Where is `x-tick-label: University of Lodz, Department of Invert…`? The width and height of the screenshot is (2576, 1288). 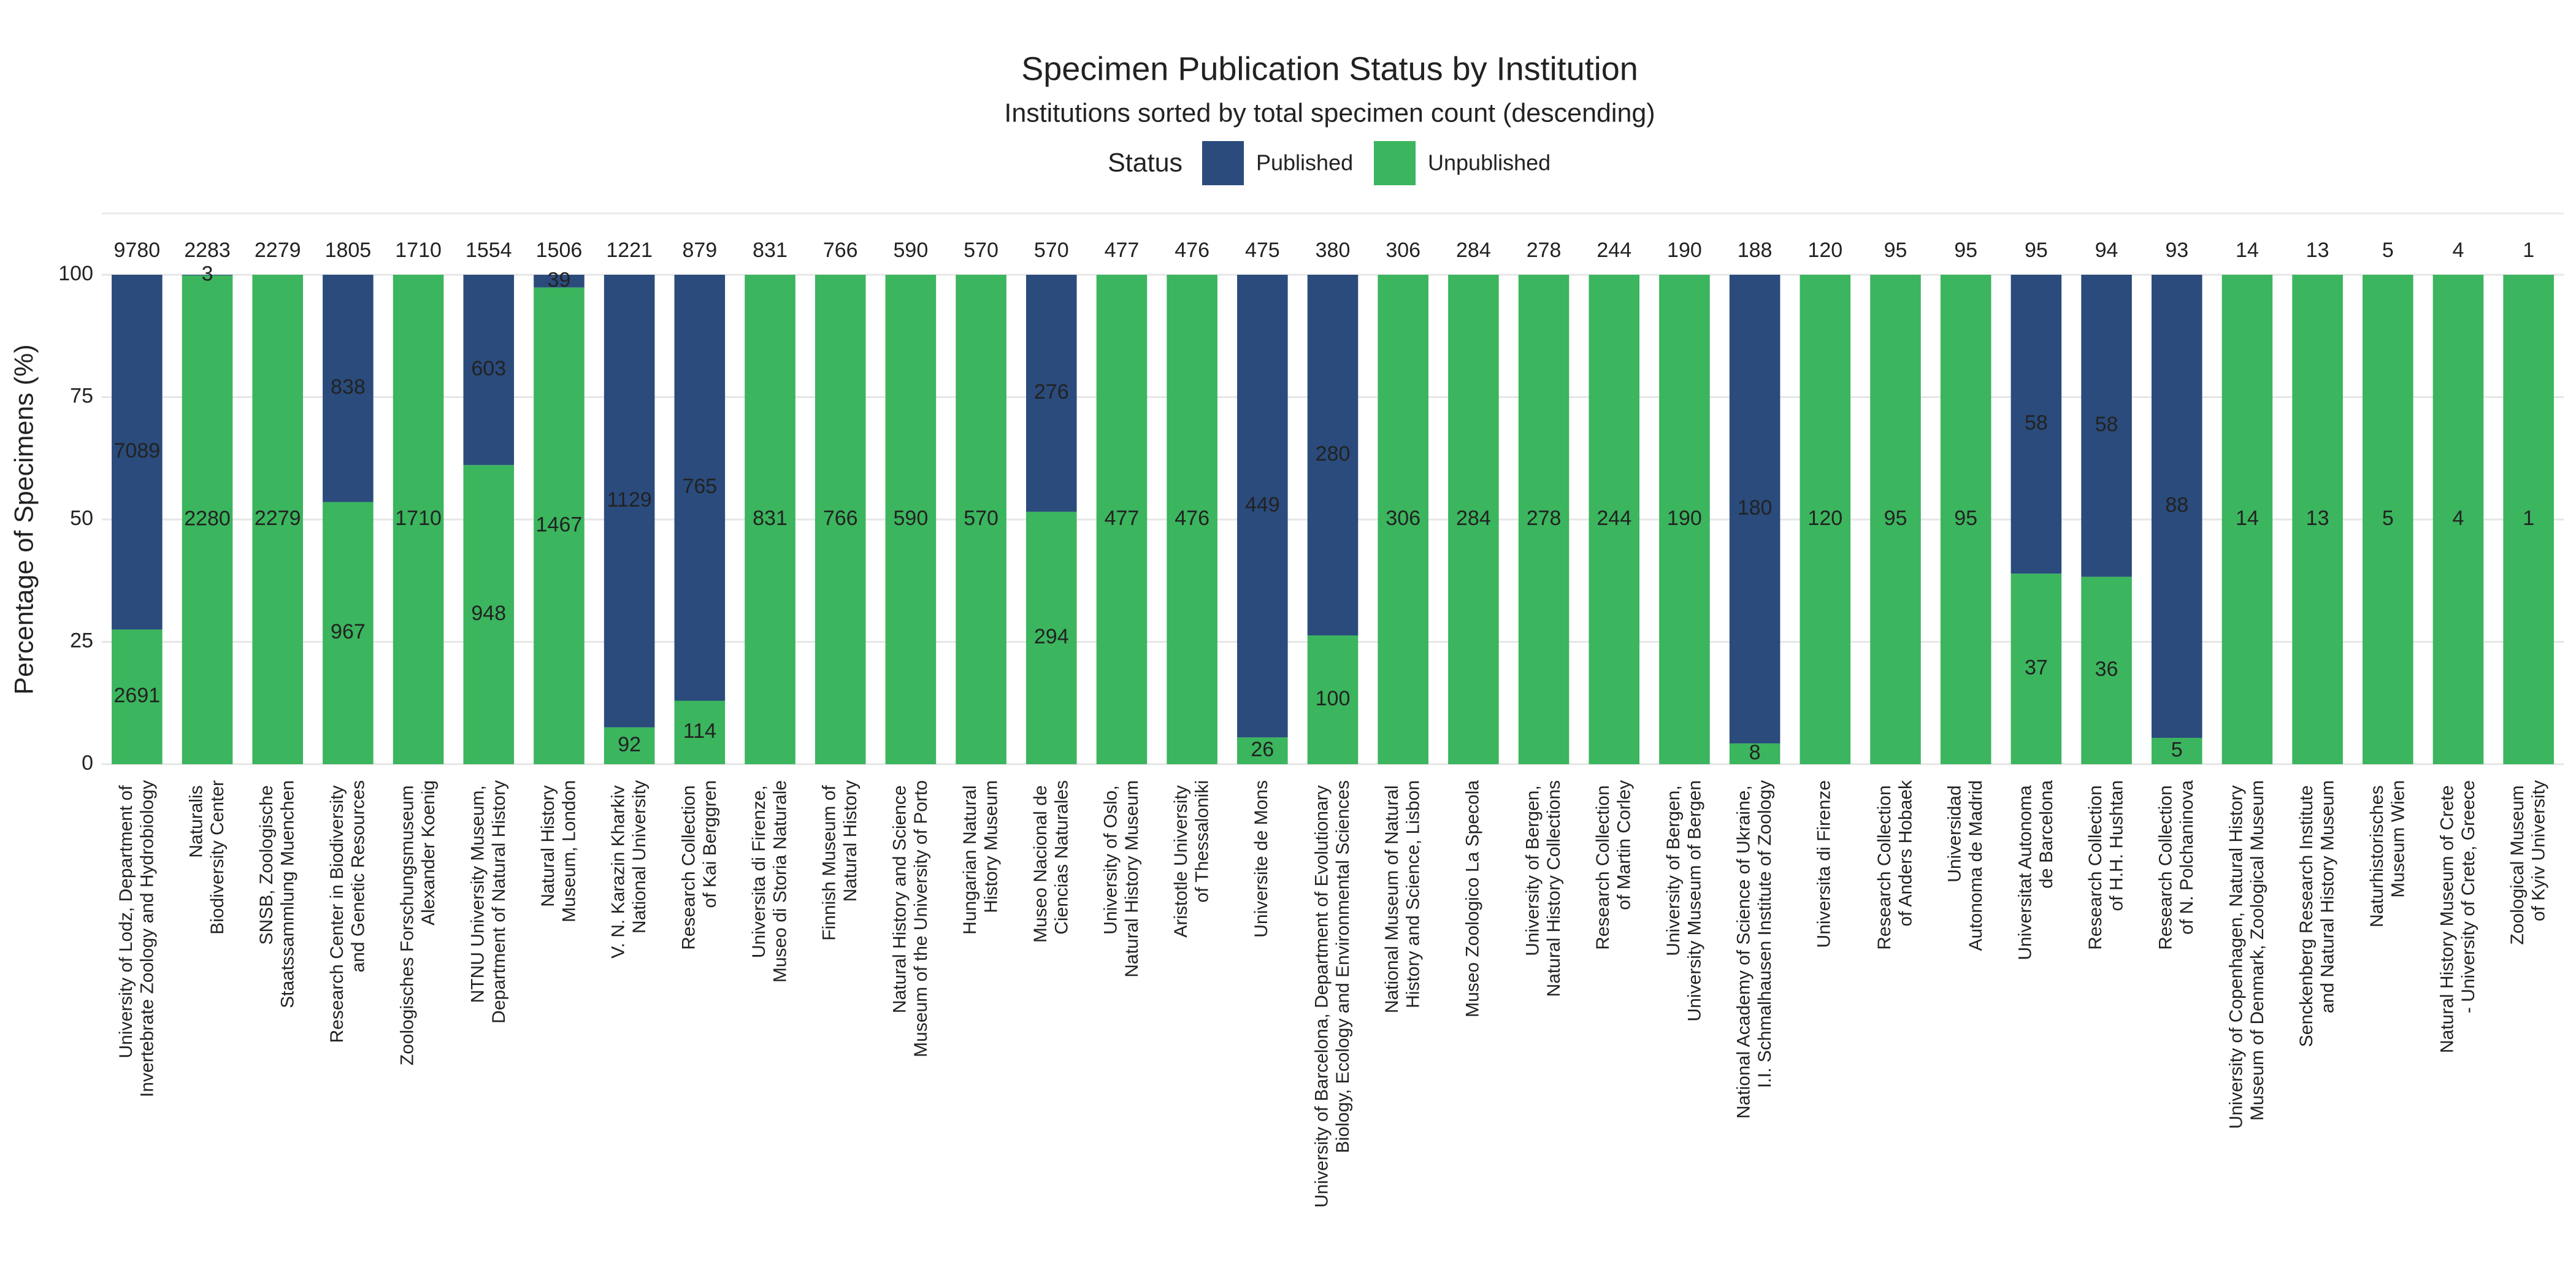 x-tick-label: University of Lodz, Department of Invert… is located at coordinates (136, 938).